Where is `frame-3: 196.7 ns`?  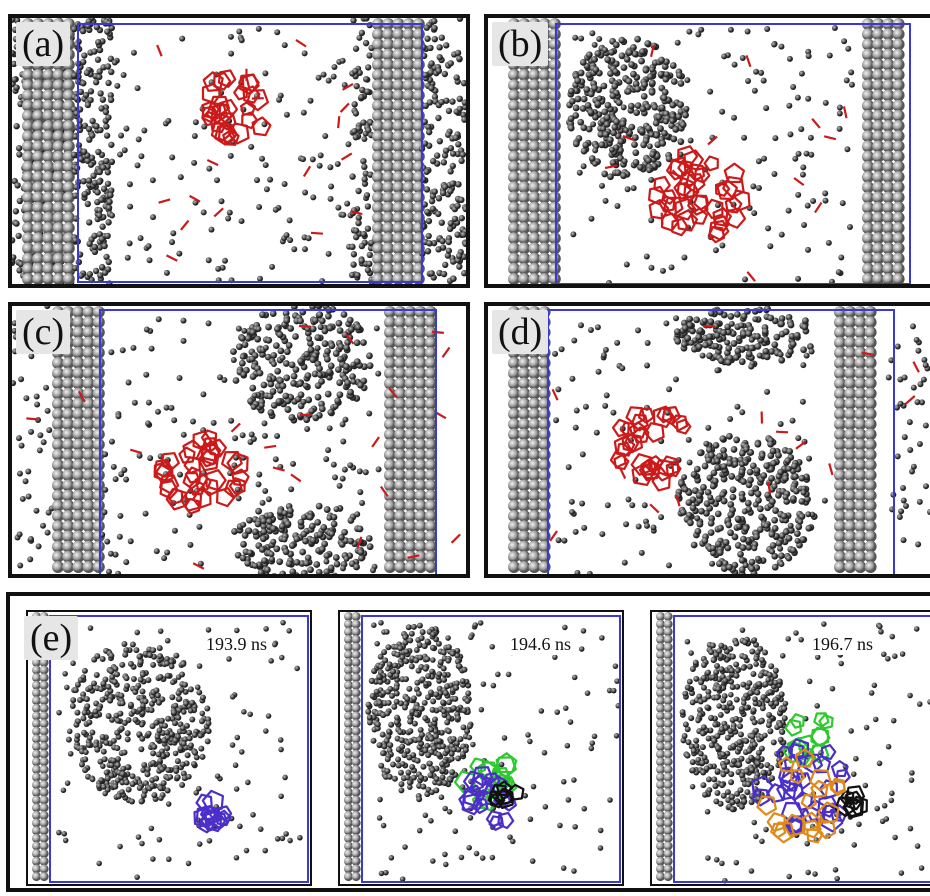 frame-3: 196.7 ns is located at coordinates (790, 748).